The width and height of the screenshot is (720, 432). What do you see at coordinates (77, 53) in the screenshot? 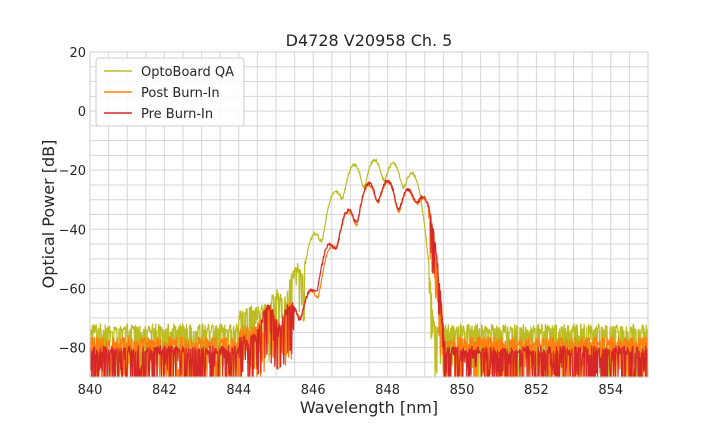
I see `y-tick-label: 20` at bounding box center [77, 53].